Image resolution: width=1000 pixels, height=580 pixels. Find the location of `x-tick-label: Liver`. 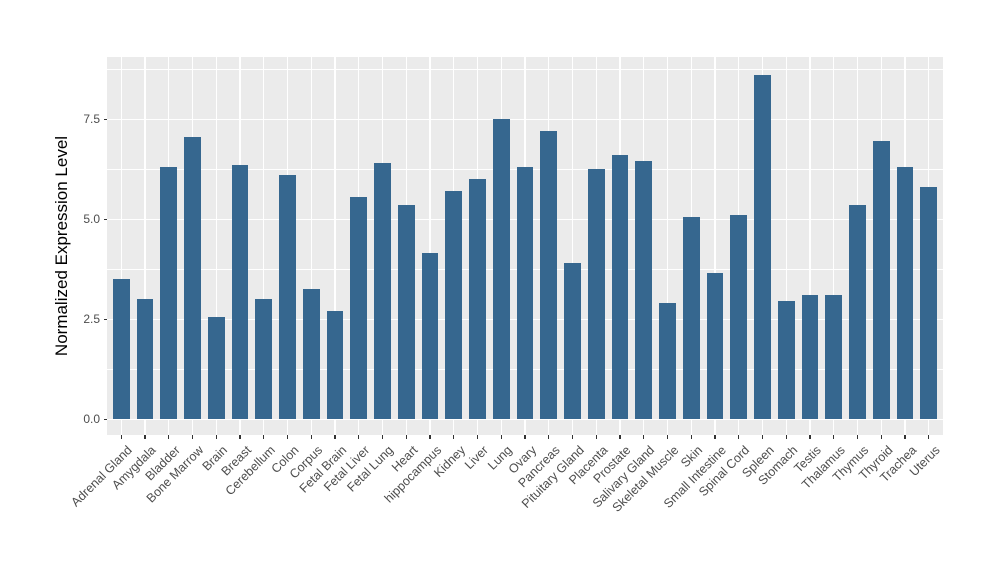

x-tick-label: Liver is located at coordinates (477, 458).